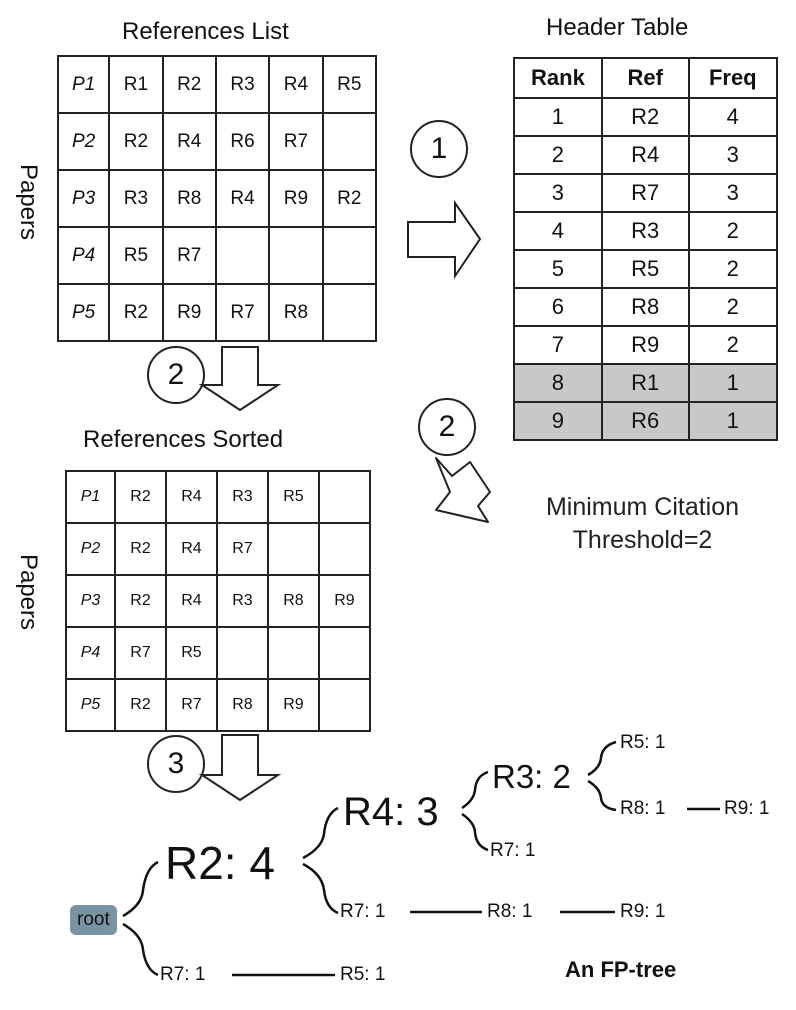  What do you see at coordinates (558, 383) in the screenshot?
I see `rank-cell: 8` at bounding box center [558, 383].